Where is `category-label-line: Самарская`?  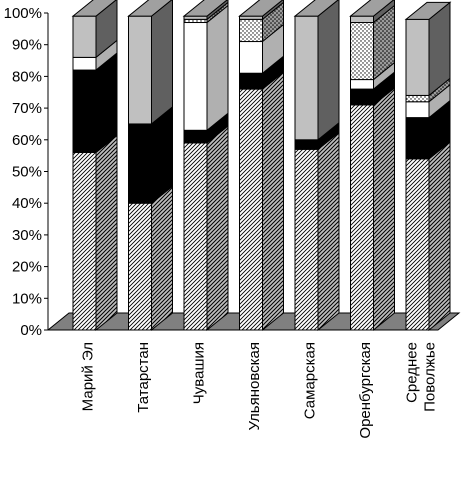
category-label-line: Самарская is located at coordinates (310, 380).